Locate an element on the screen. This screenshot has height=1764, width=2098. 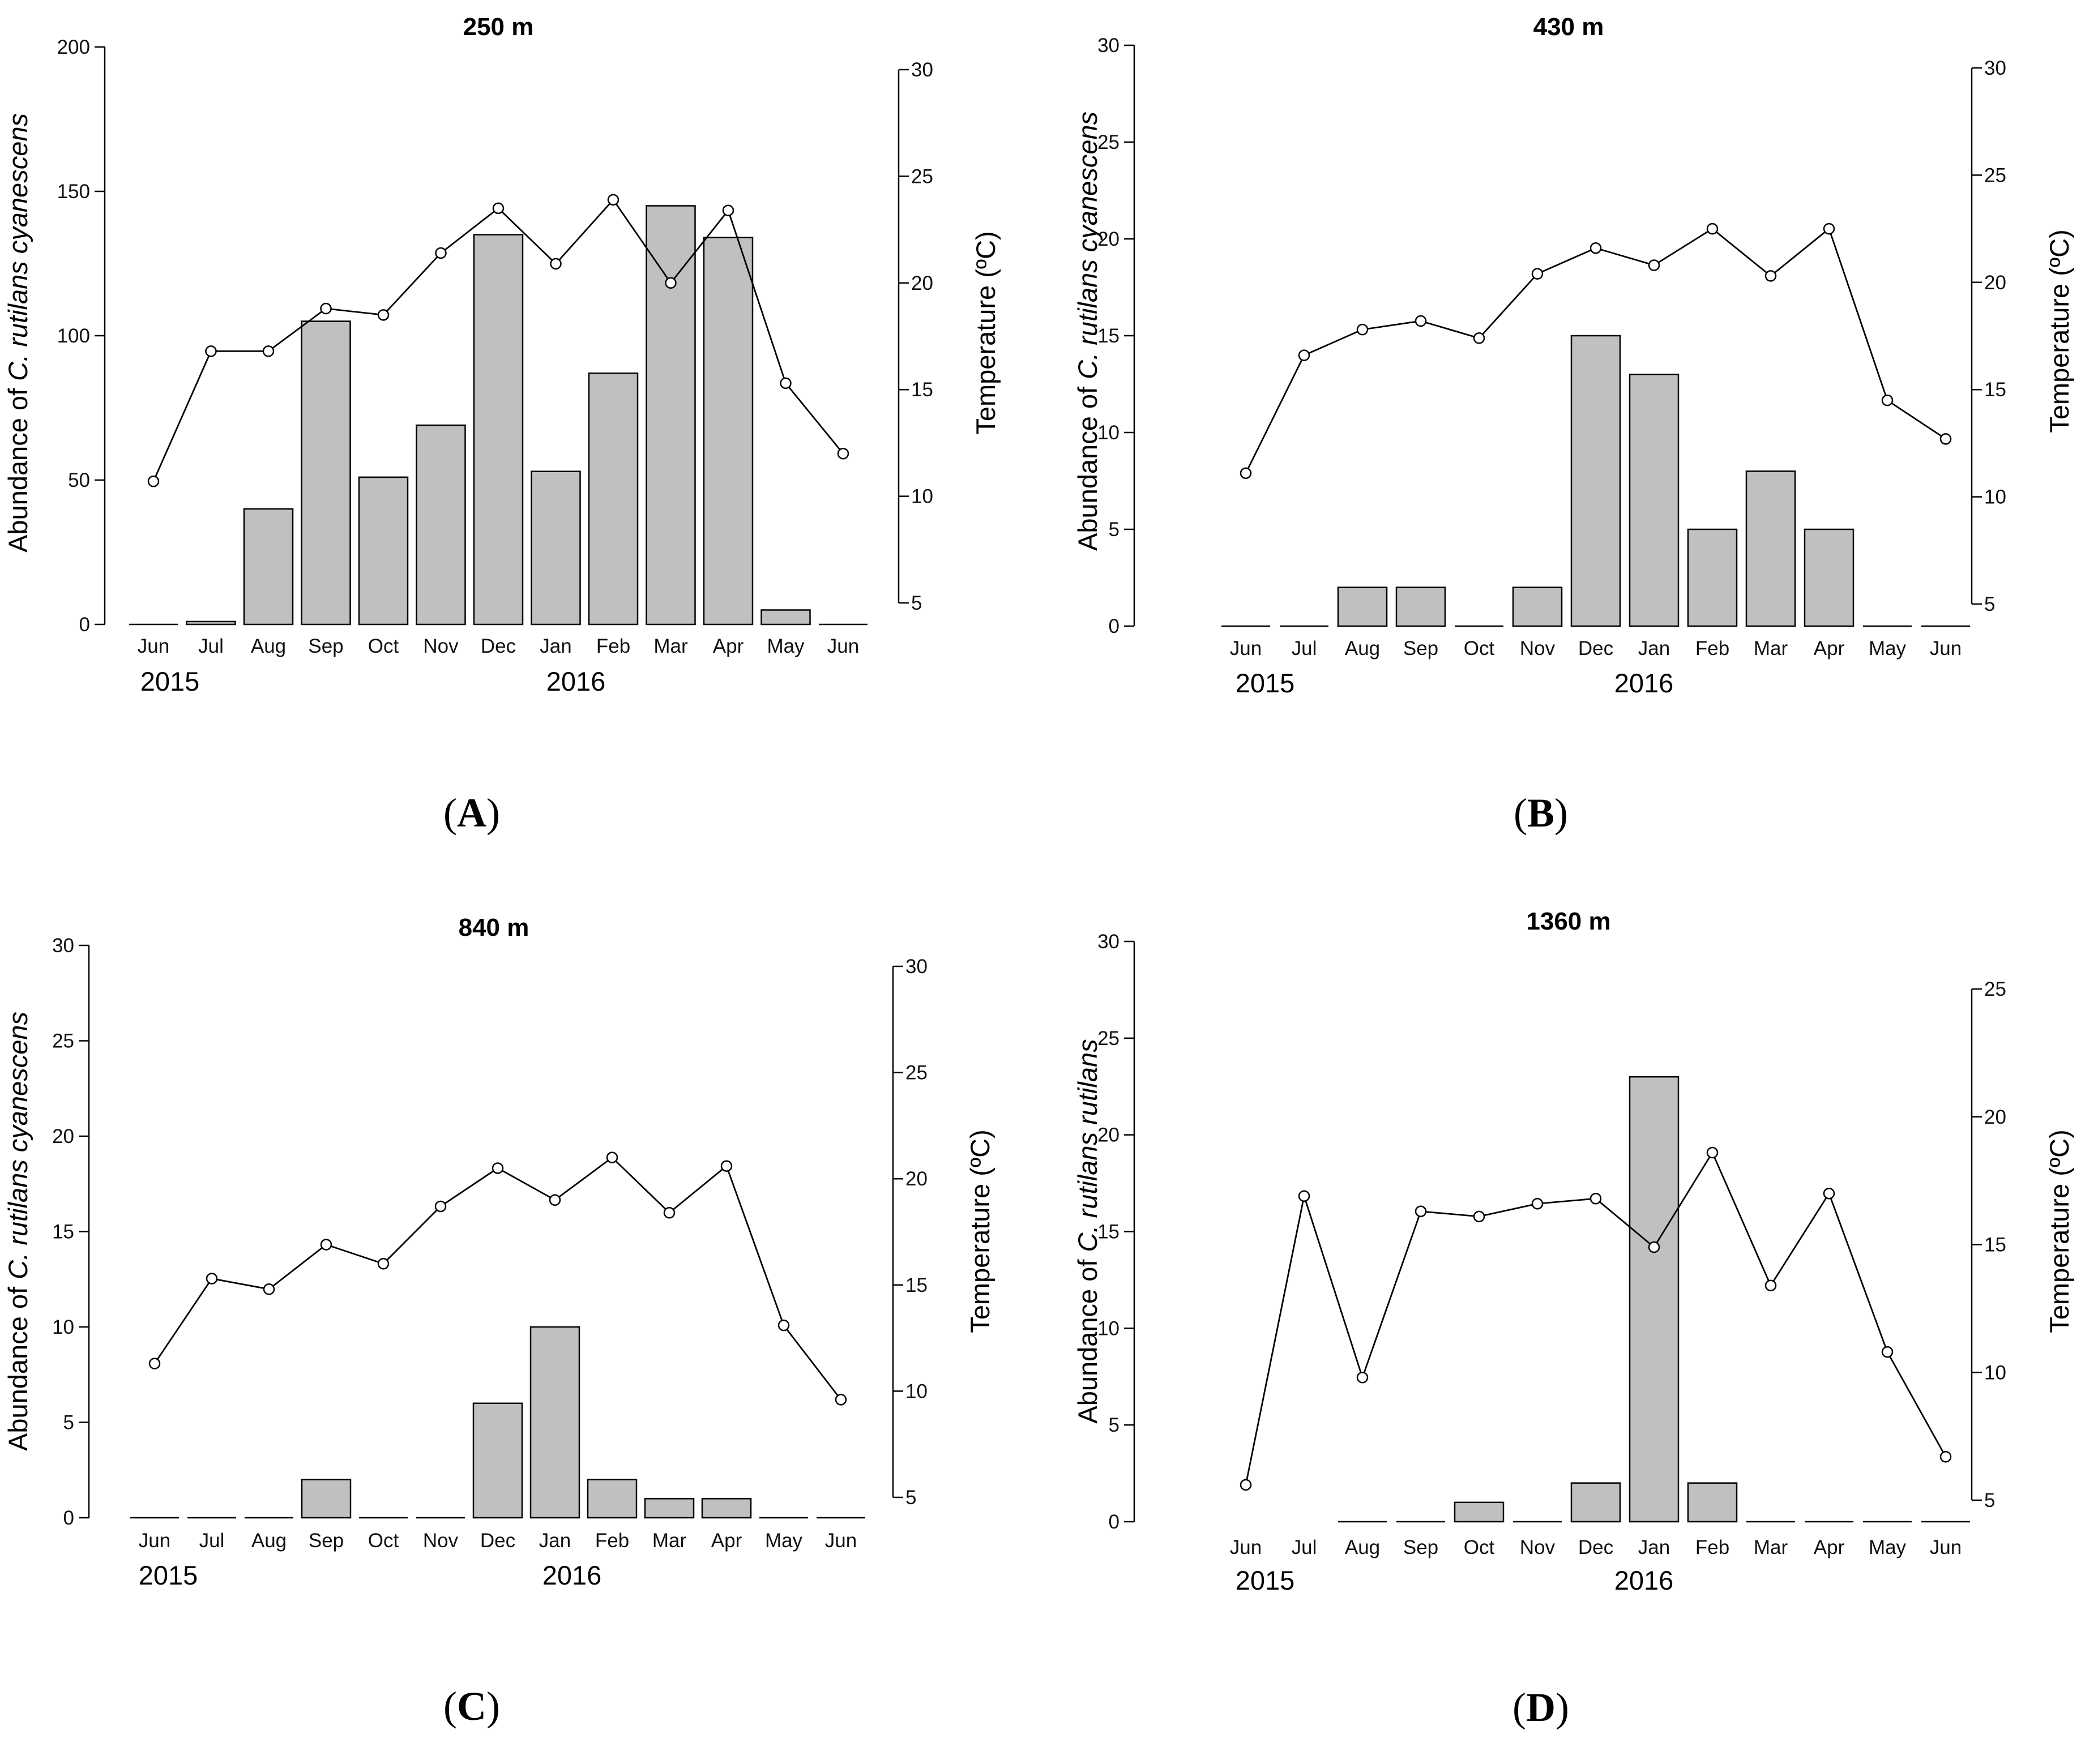
temperature-line is located at coordinates (497, 1279).